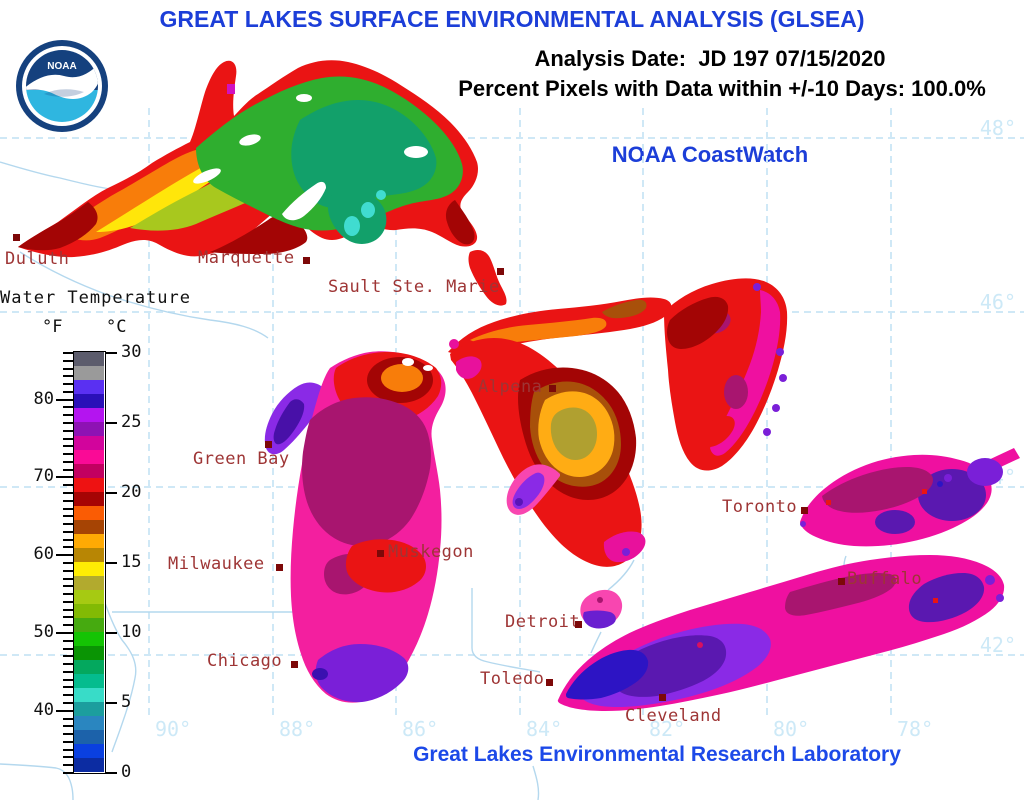  What do you see at coordinates (414, 287) in the screenshot?
I see `city-label: Sault Ste. Marie` at bounding box center [414, 287].